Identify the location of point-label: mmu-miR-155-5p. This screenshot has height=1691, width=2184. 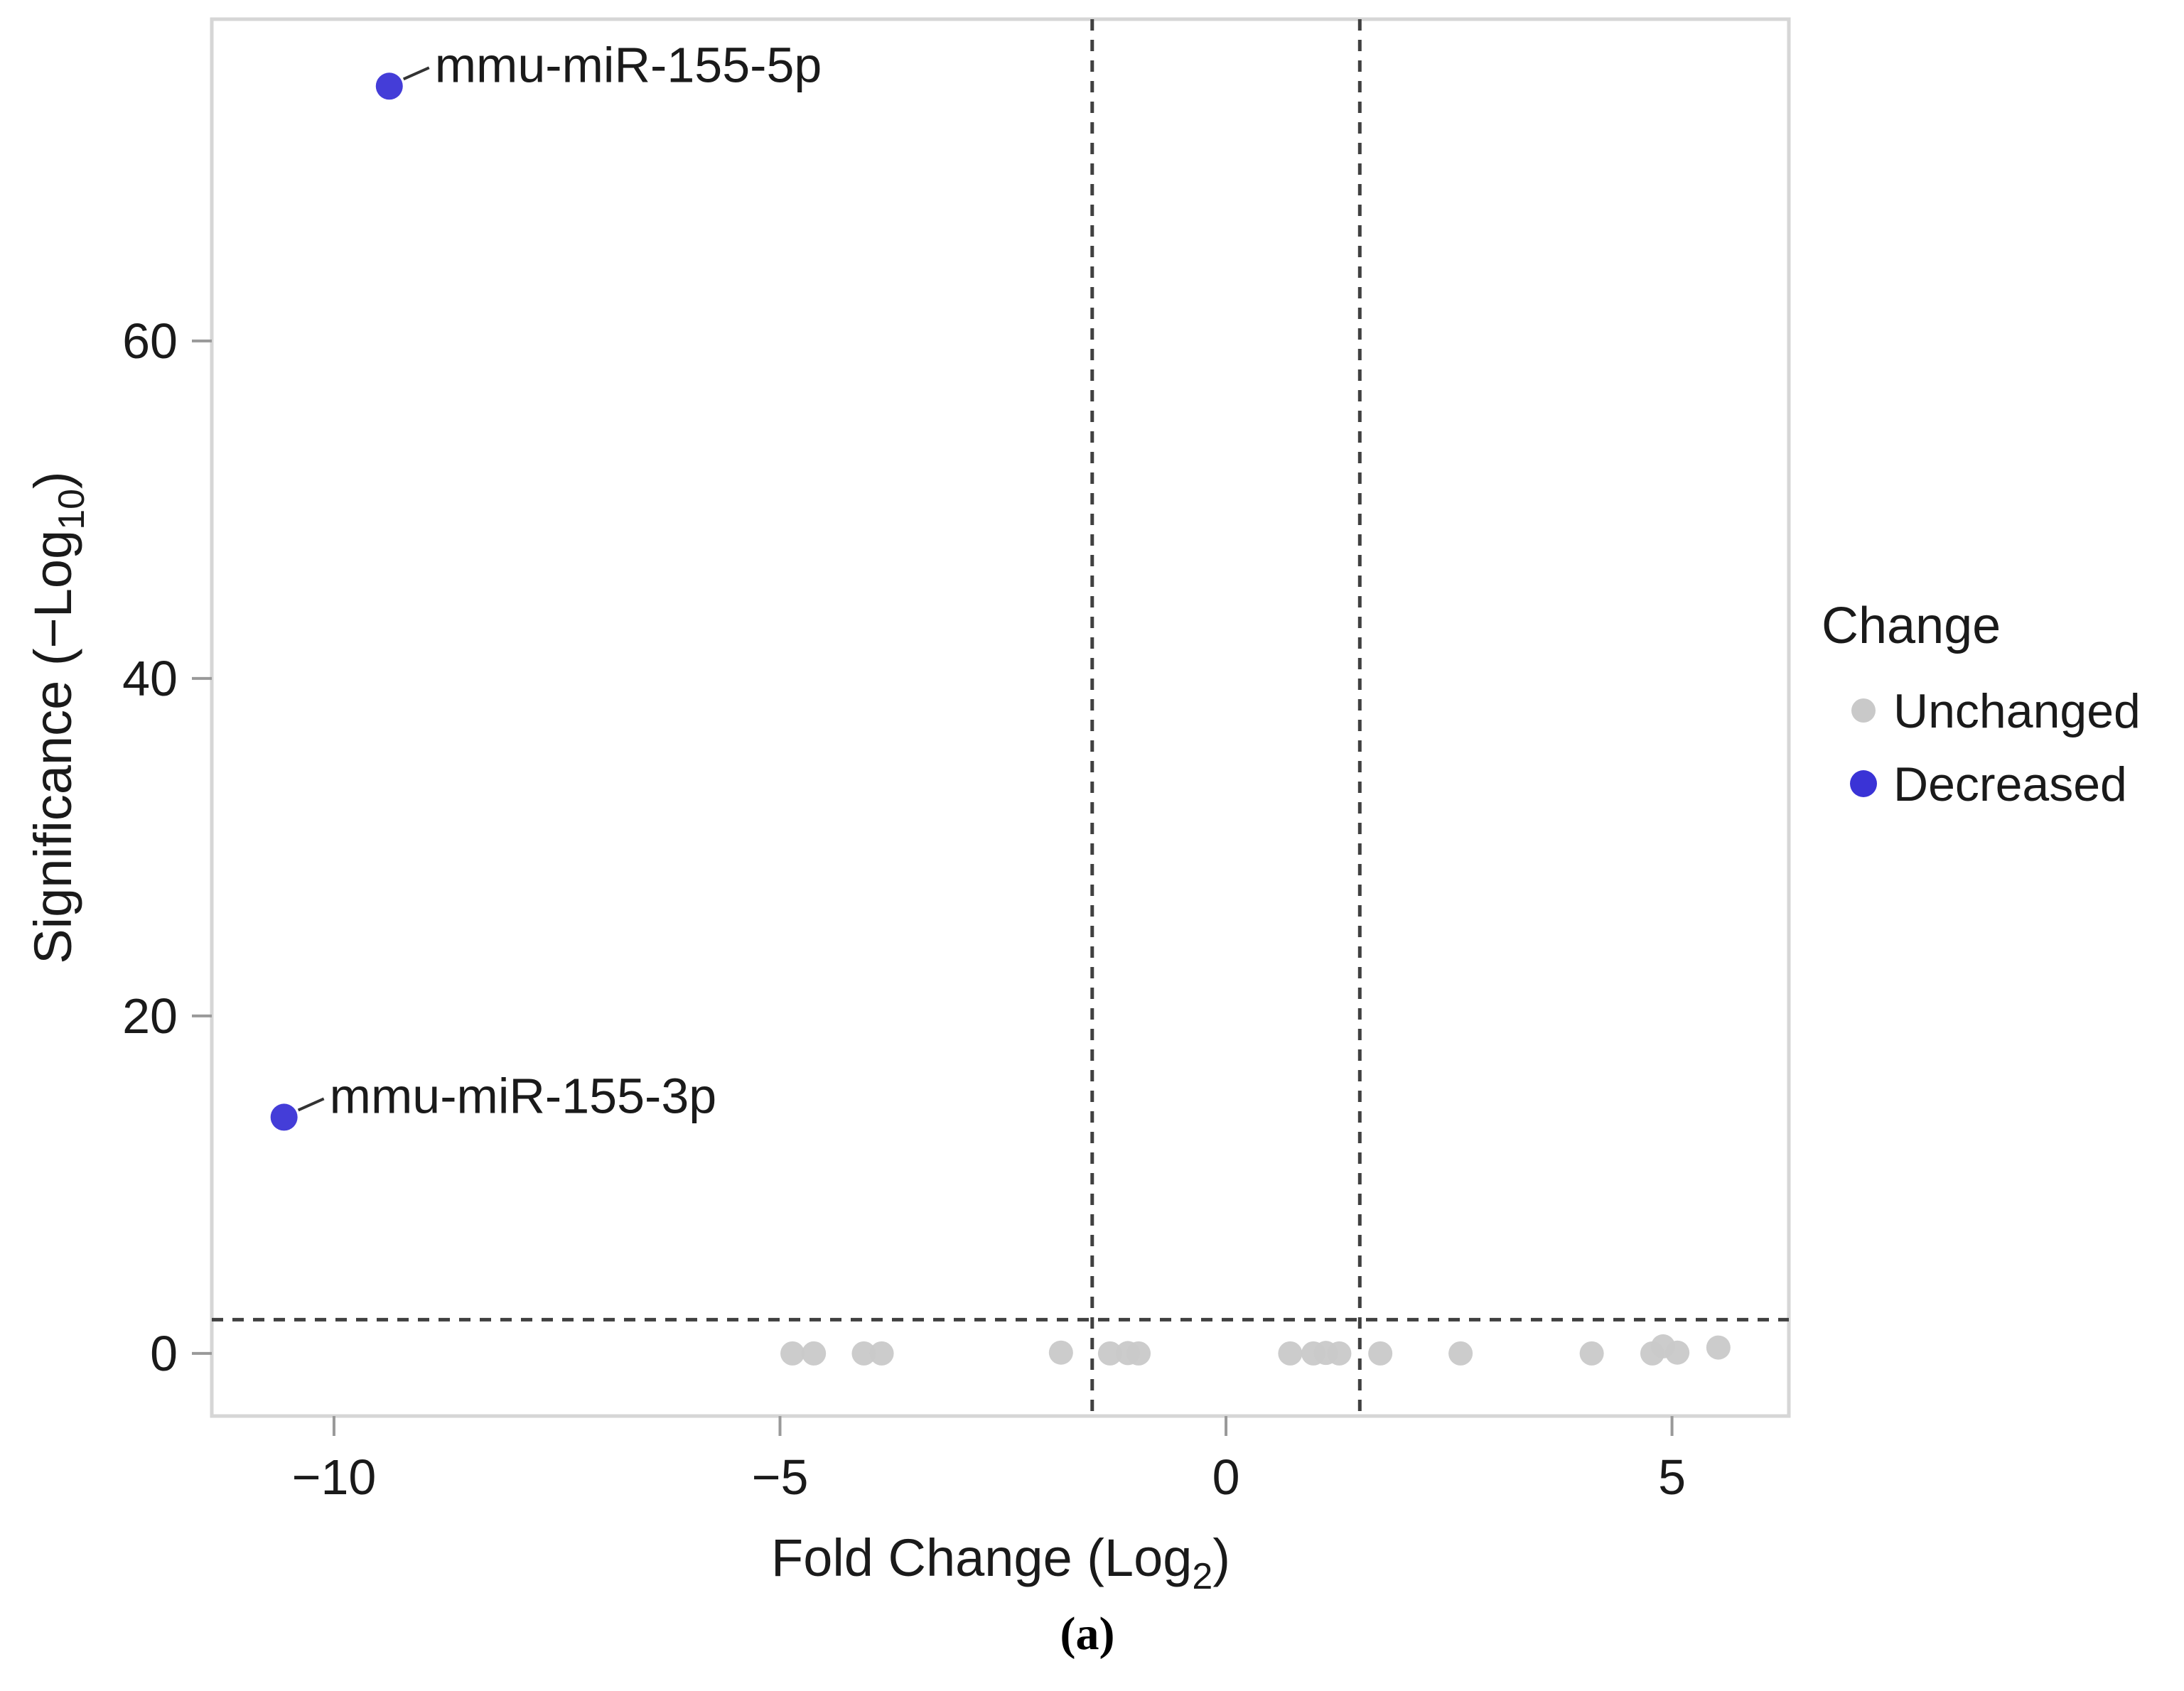
(628, 64).